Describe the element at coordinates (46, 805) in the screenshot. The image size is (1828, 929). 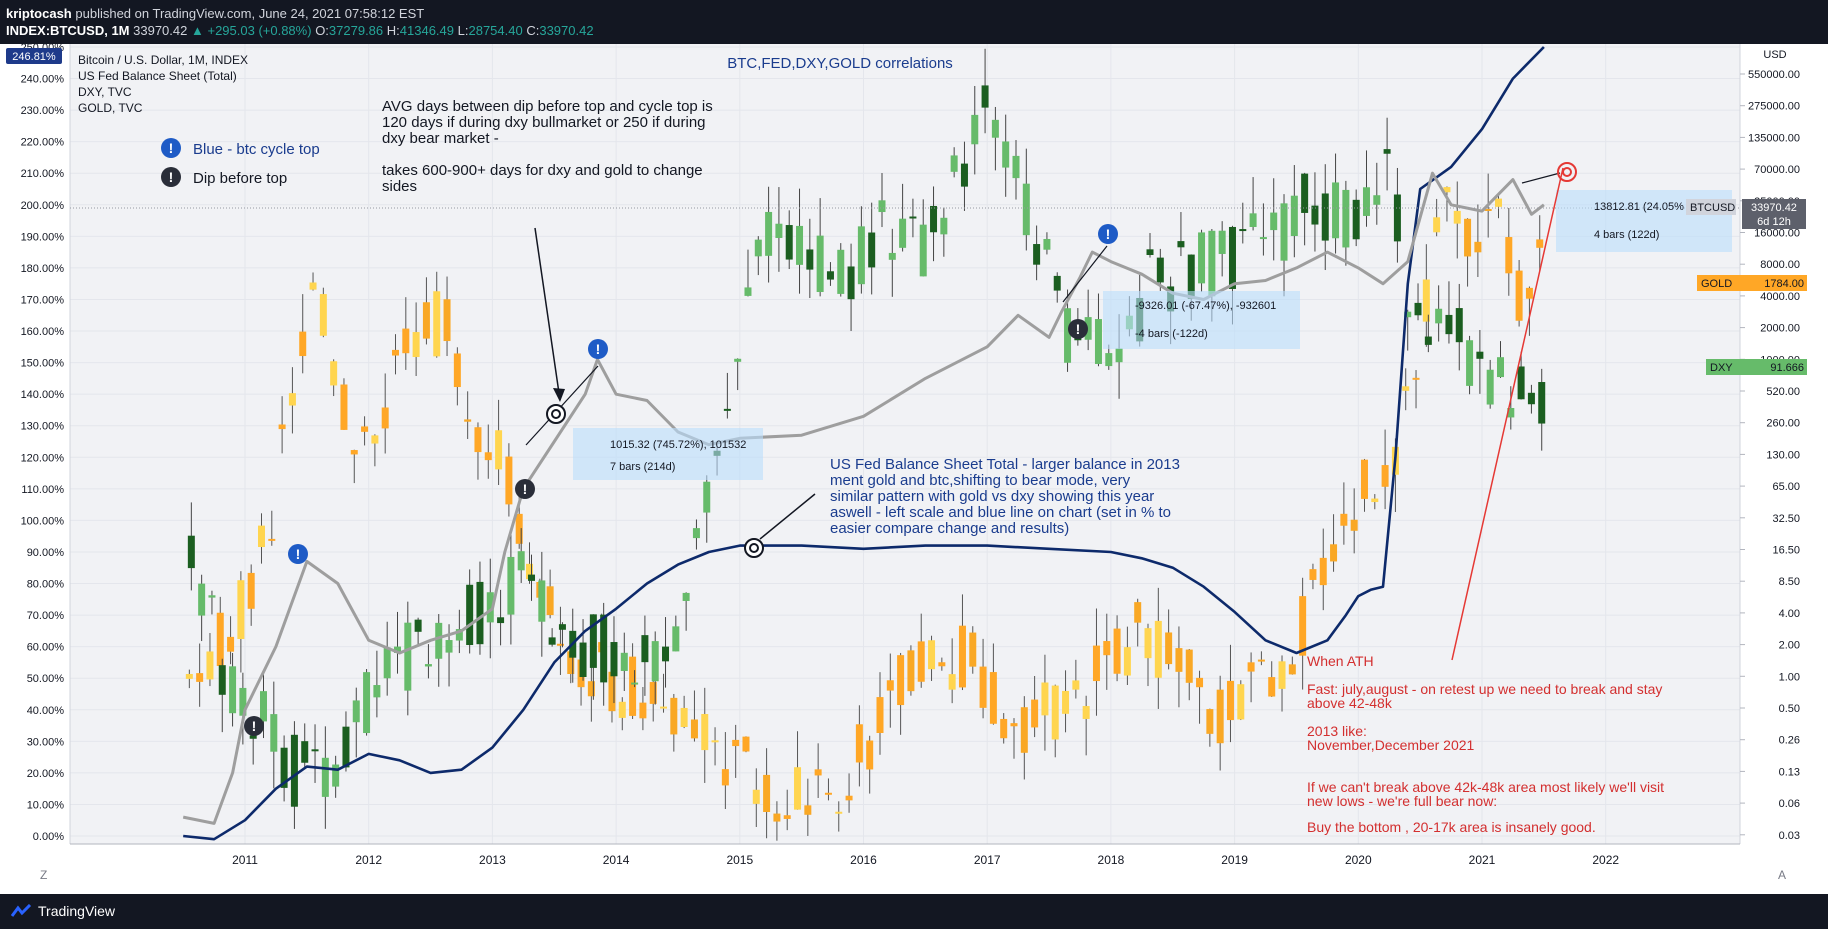
I see `left-tick-label: 10.00%` at that location.